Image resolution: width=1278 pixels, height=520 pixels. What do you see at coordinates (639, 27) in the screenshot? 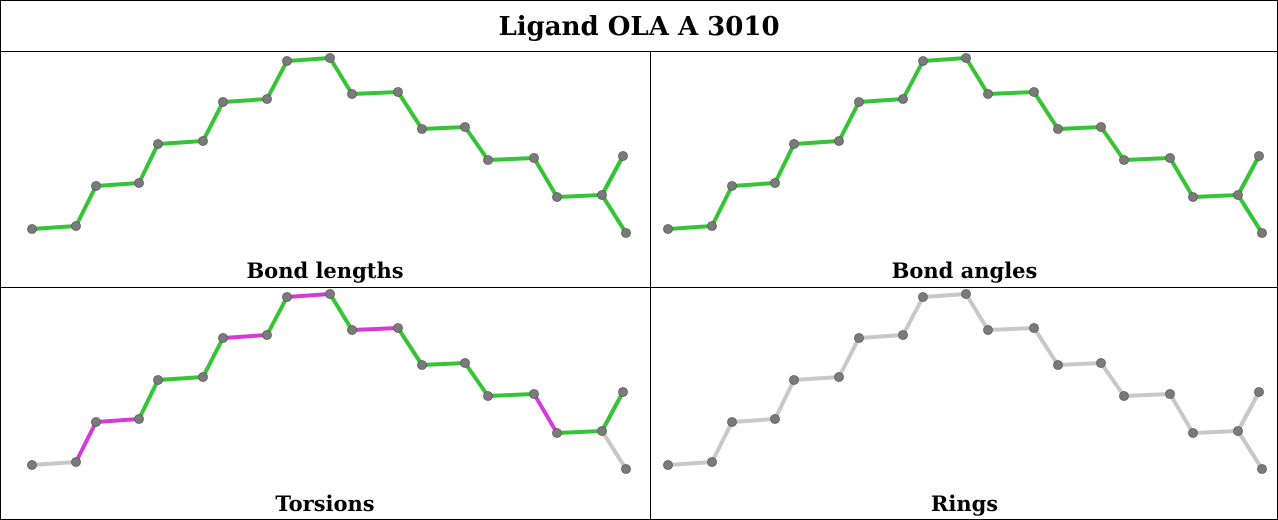
I see `figure-title: Ligand OLA A 3010` at bounding box center [639, 27].